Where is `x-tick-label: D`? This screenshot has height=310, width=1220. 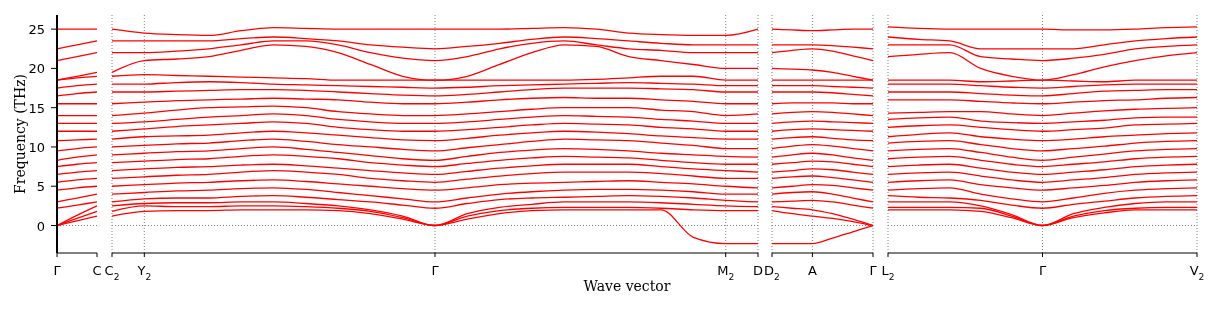
x-tick-label: D is located at coordinates (758, 270).